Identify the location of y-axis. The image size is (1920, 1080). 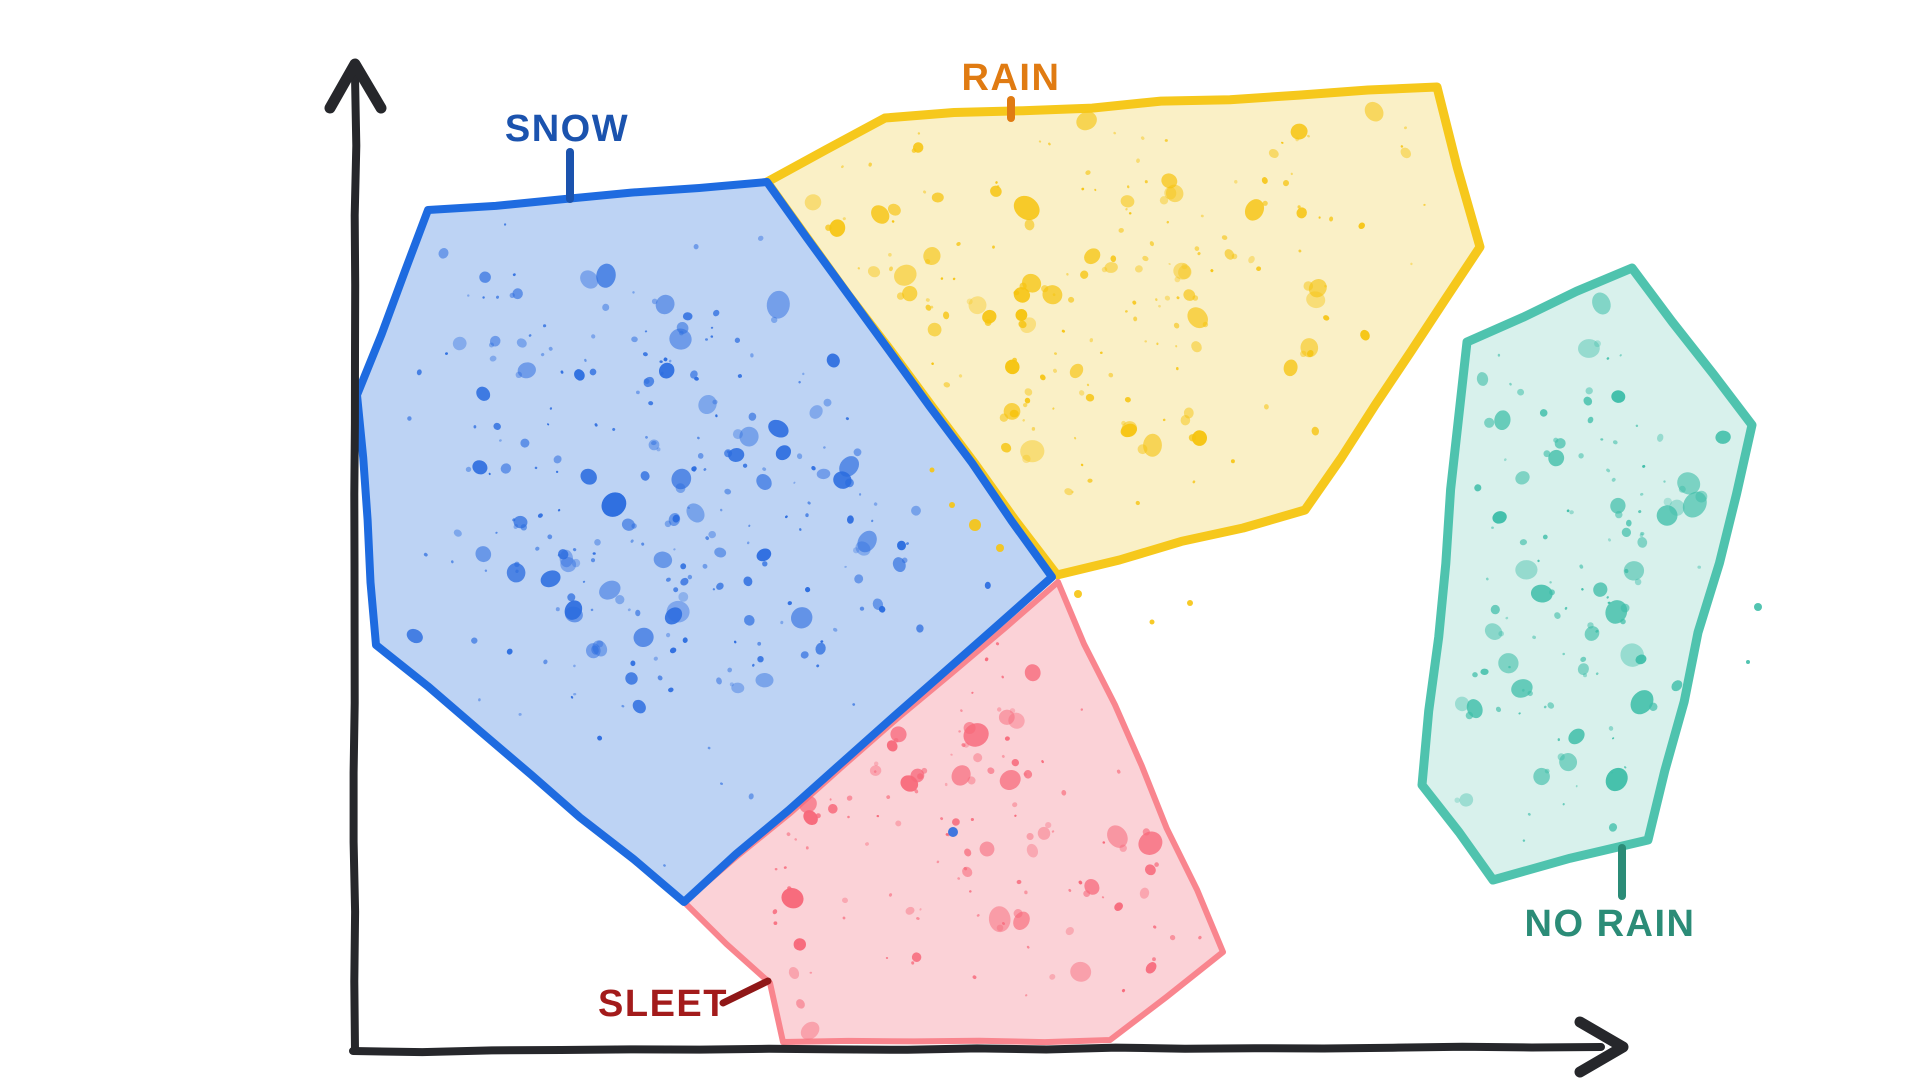
(355, 563).